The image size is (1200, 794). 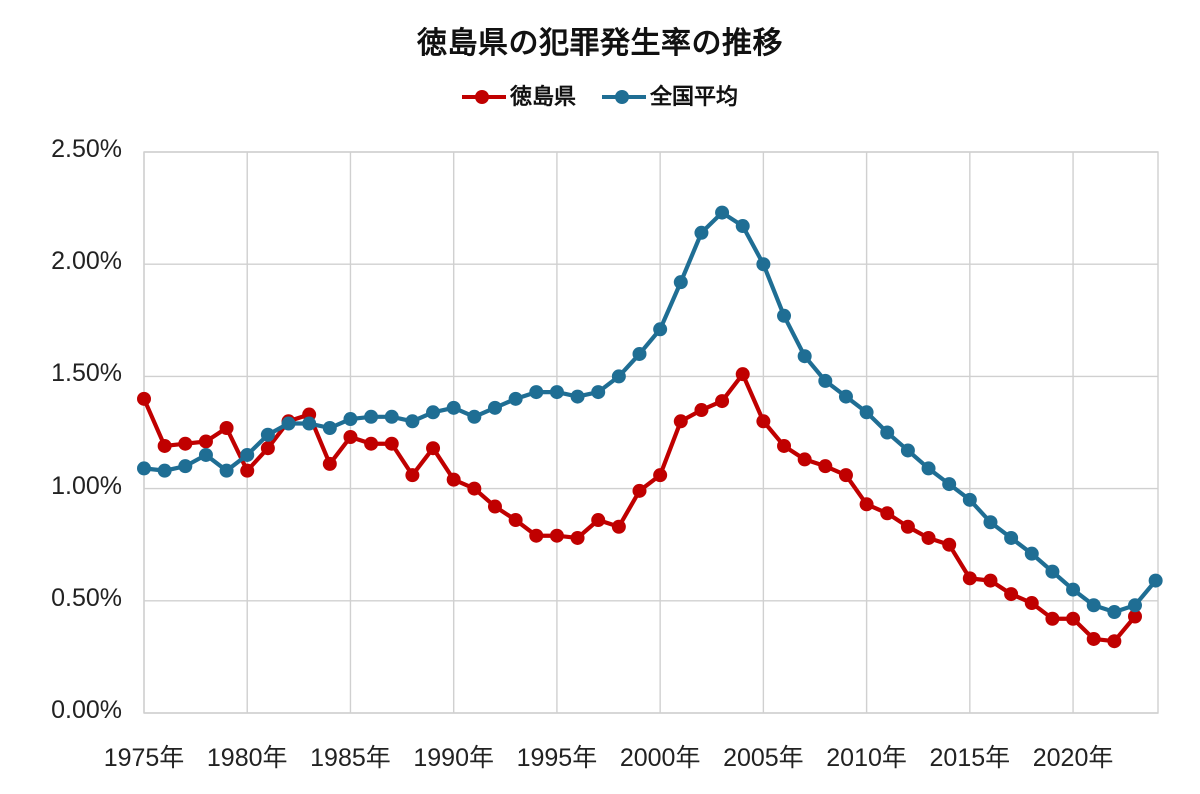 What do you see at coordinates (453, 758) in the screenshot?
I see `x-tick-label: 1990年` at bounding box center [453, 758].